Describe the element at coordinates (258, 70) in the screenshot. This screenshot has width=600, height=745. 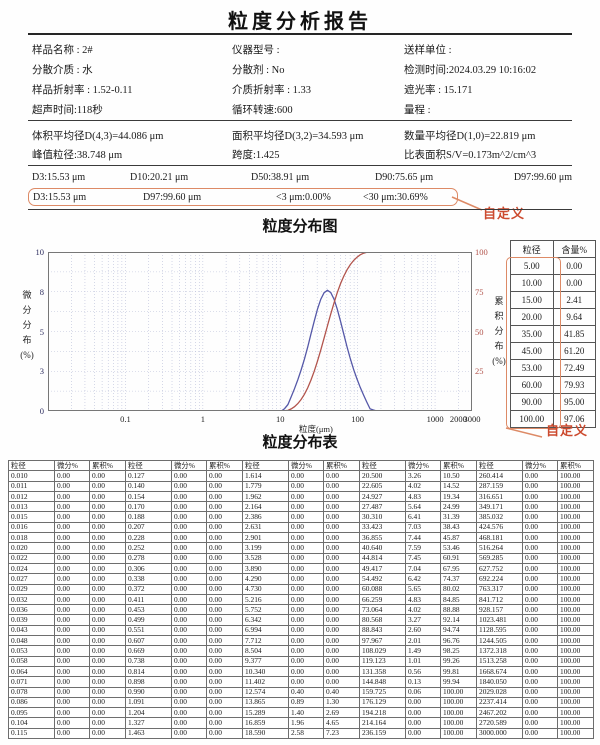
I see `info-field: 分散剂 : No` at that location.